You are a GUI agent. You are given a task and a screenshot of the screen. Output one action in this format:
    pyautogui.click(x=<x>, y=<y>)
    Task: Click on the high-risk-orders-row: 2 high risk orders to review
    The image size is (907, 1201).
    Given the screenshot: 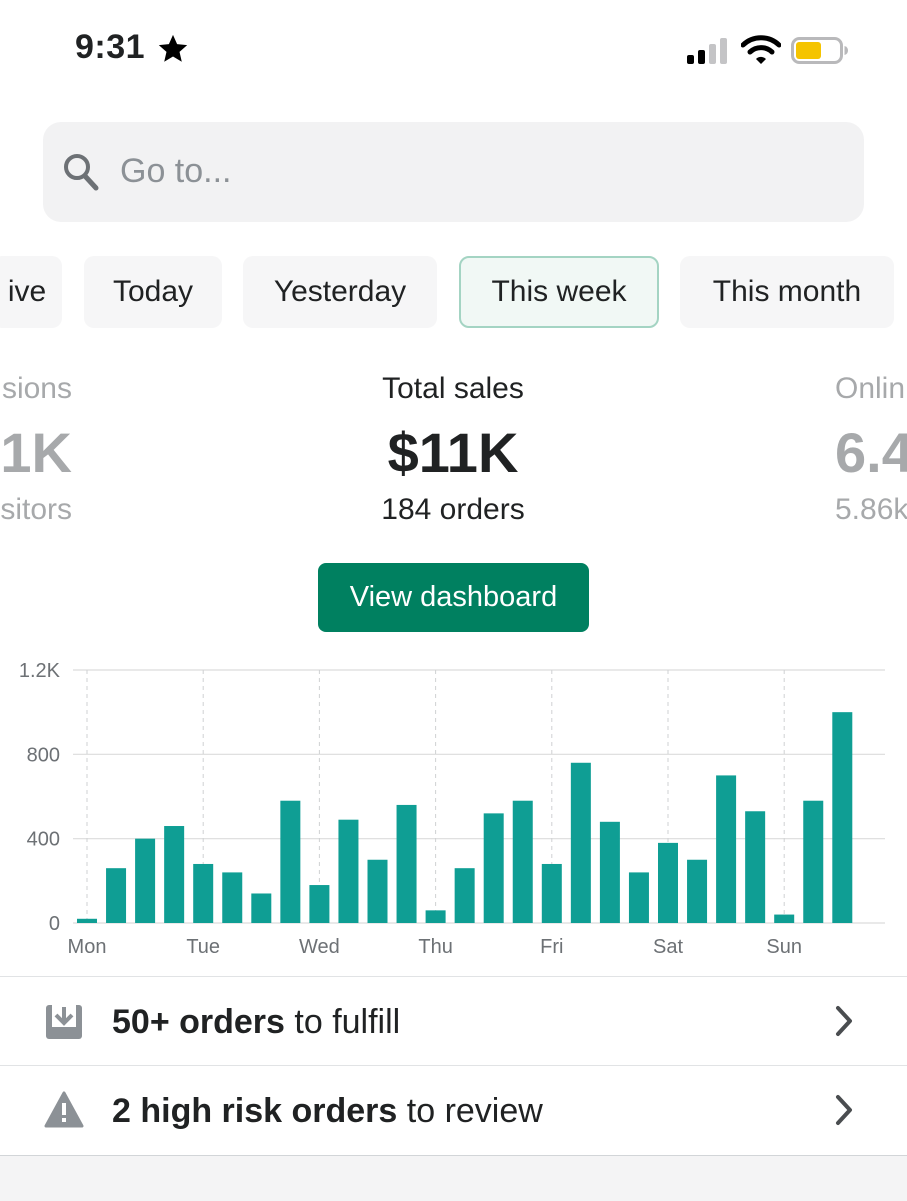 What is the action you would take?
    pyautogui.click(x=453, y=1109)
    